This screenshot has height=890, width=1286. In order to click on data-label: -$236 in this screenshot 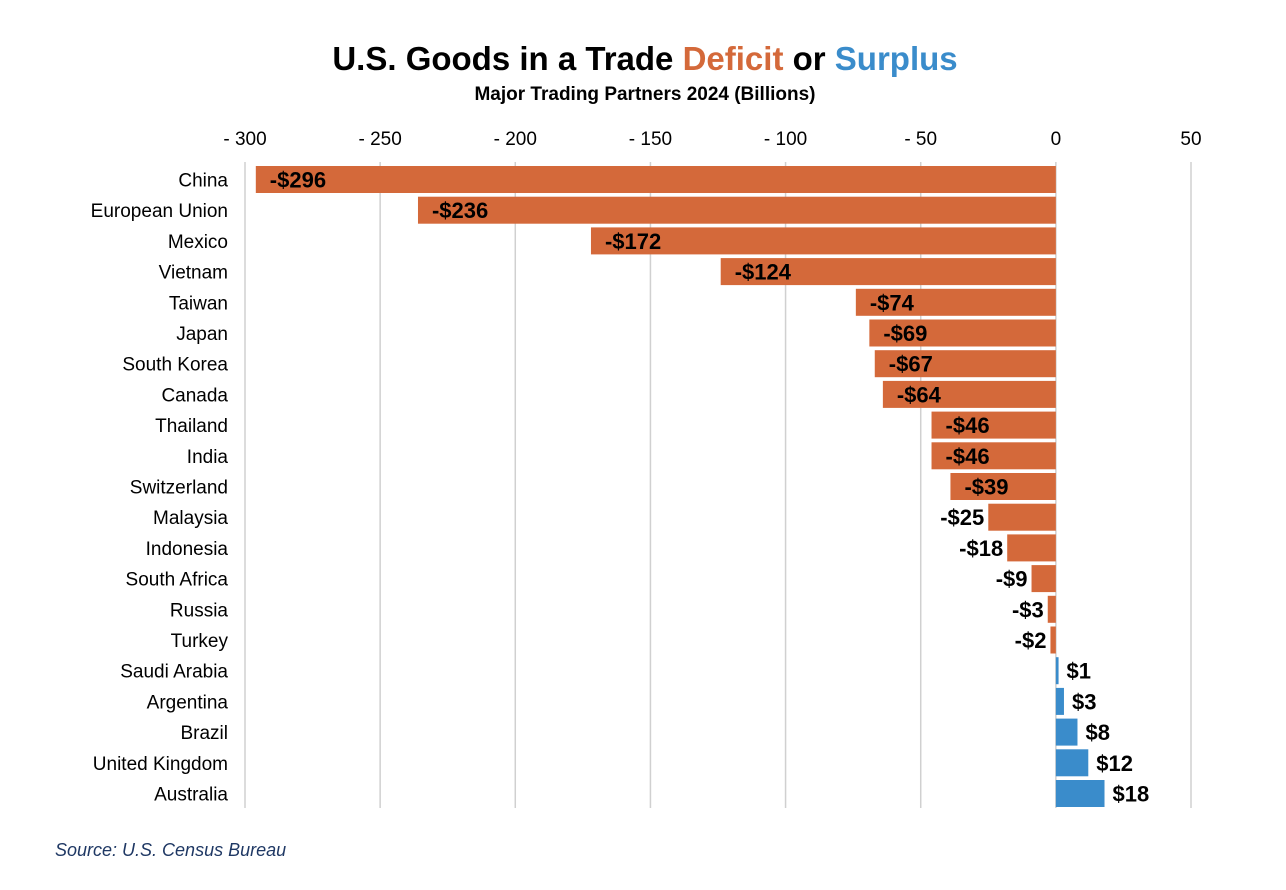, I will do `click(460, 210)`.